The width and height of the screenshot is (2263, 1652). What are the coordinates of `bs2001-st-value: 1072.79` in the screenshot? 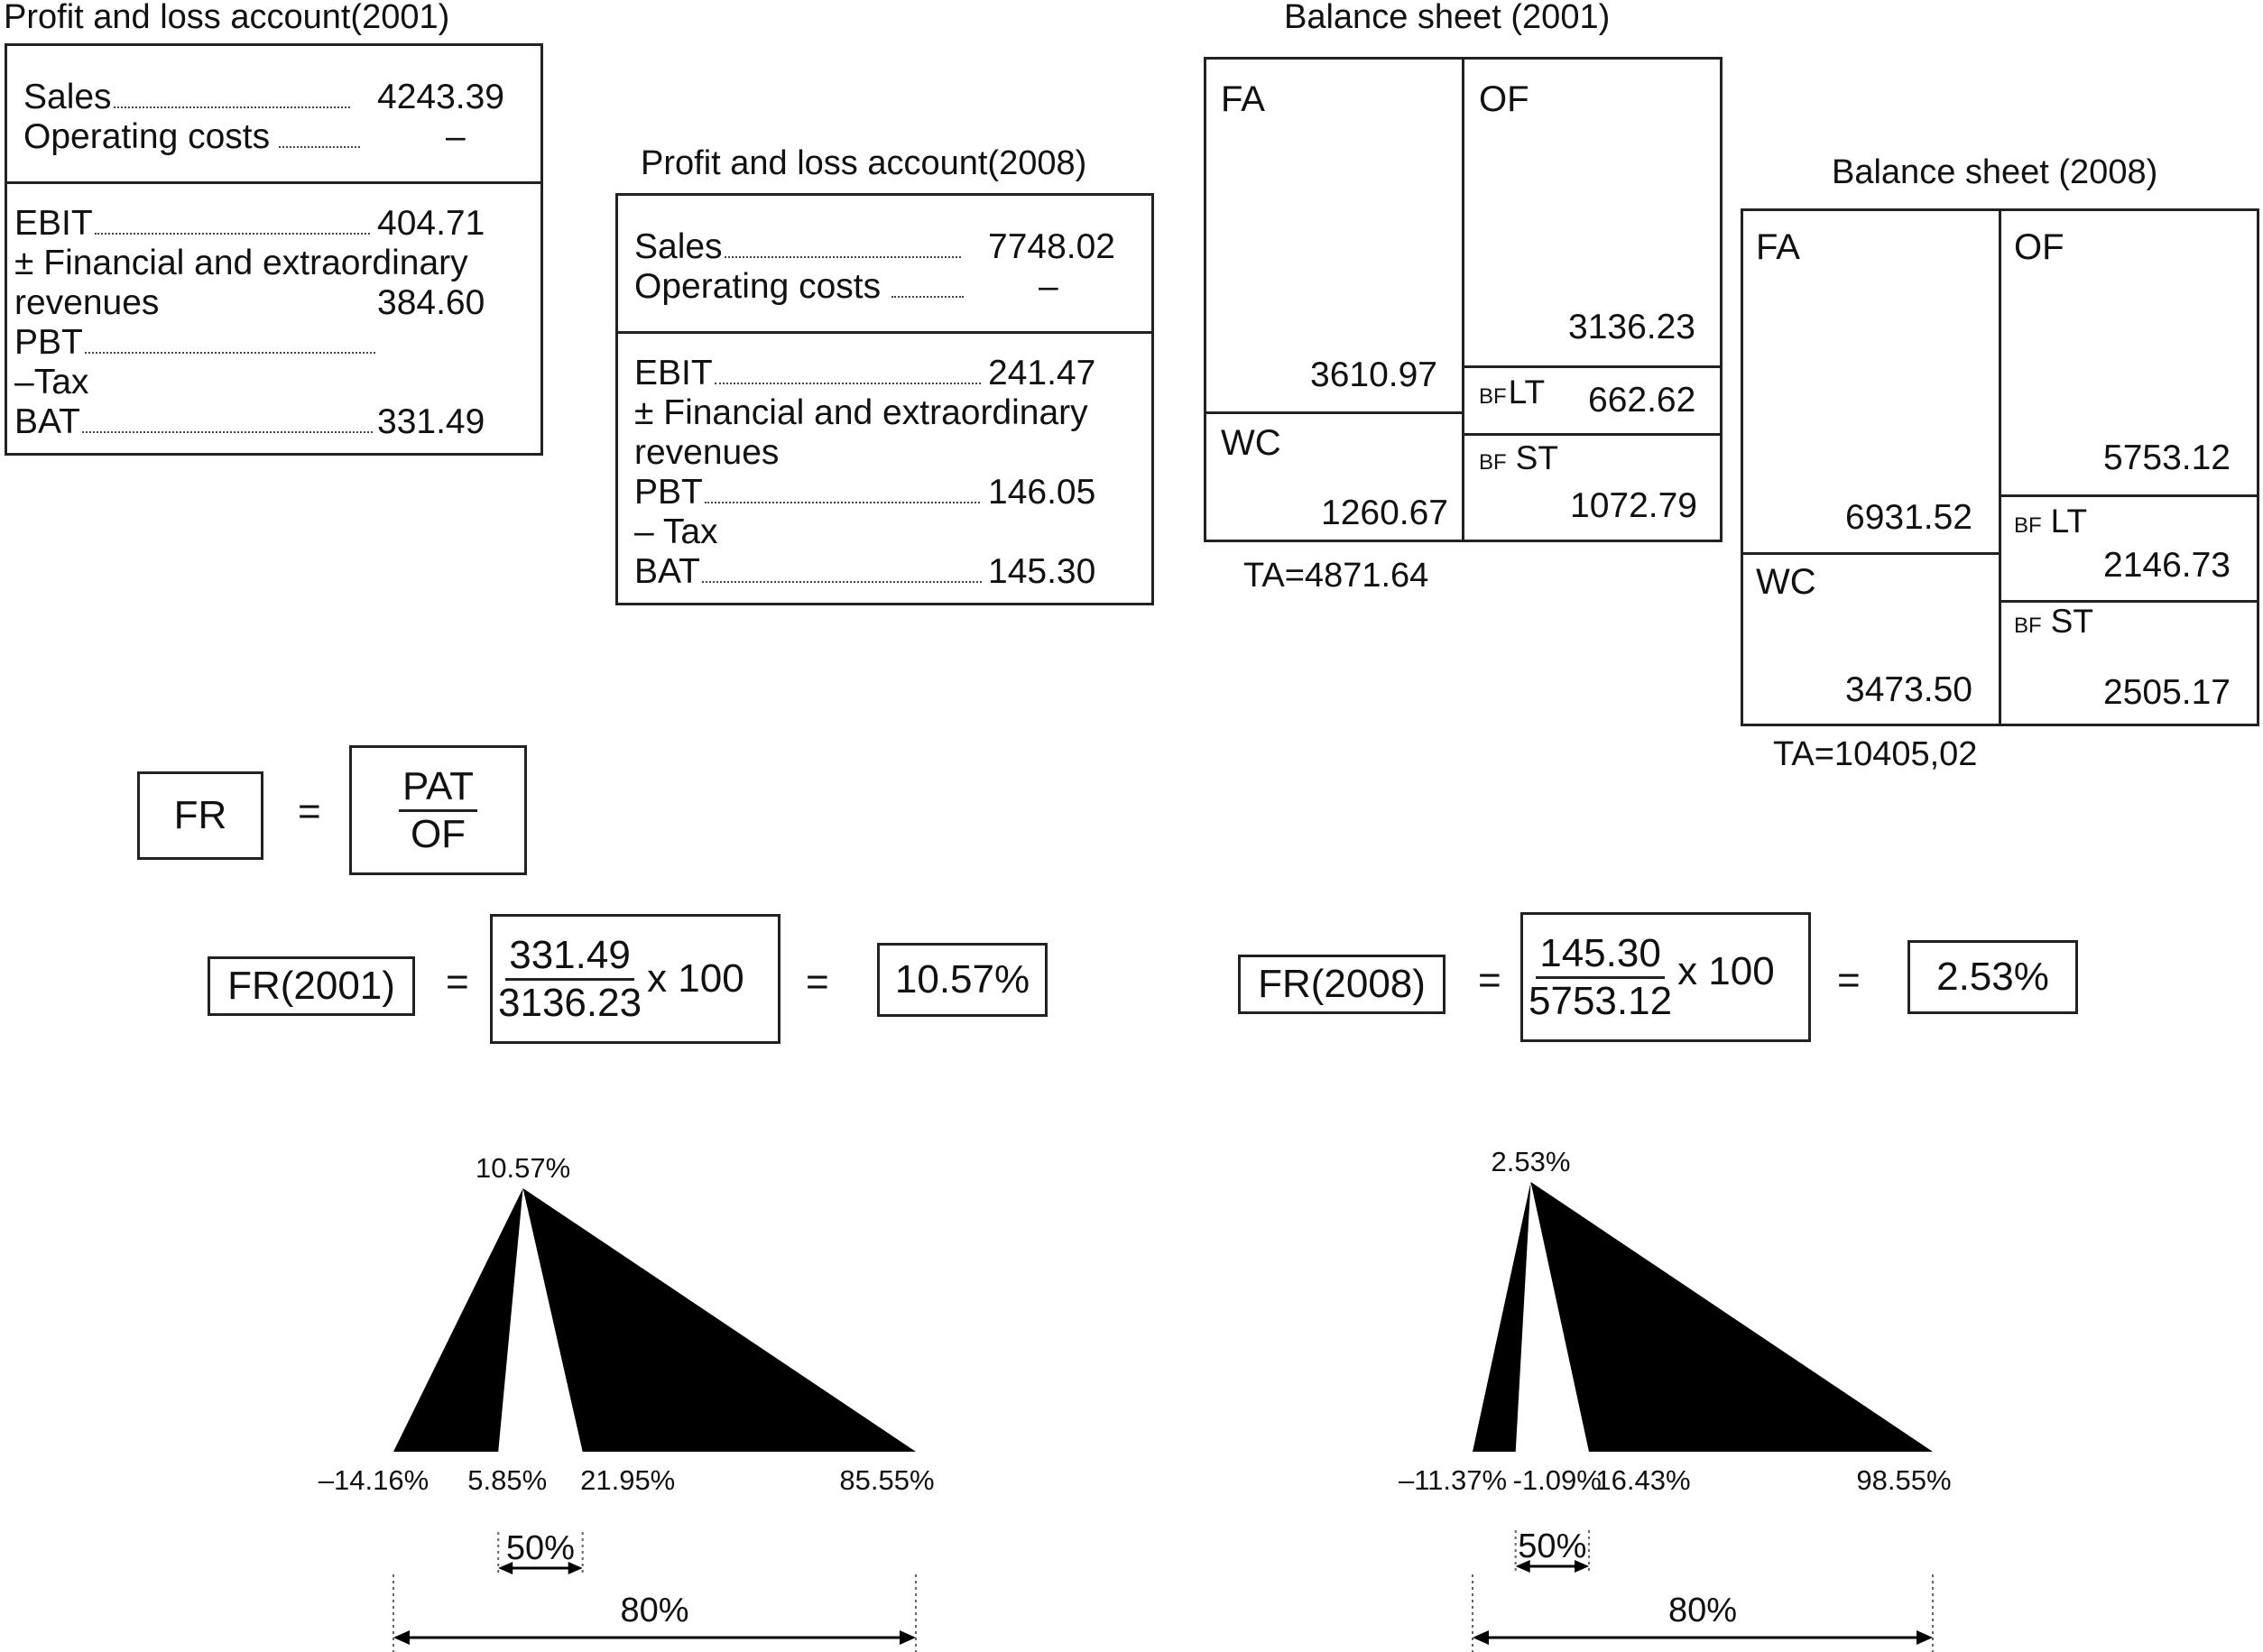 It's located at (1633, 505).